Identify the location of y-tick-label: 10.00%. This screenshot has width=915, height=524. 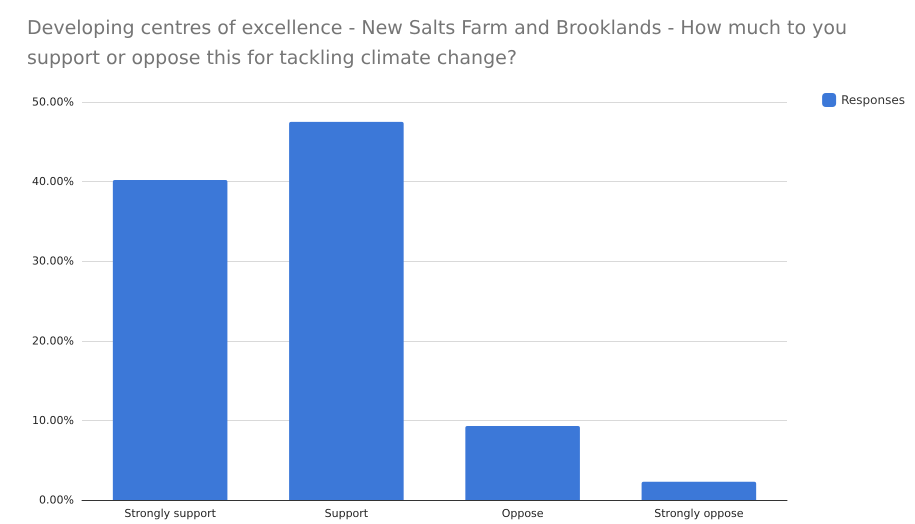
(53, 420).